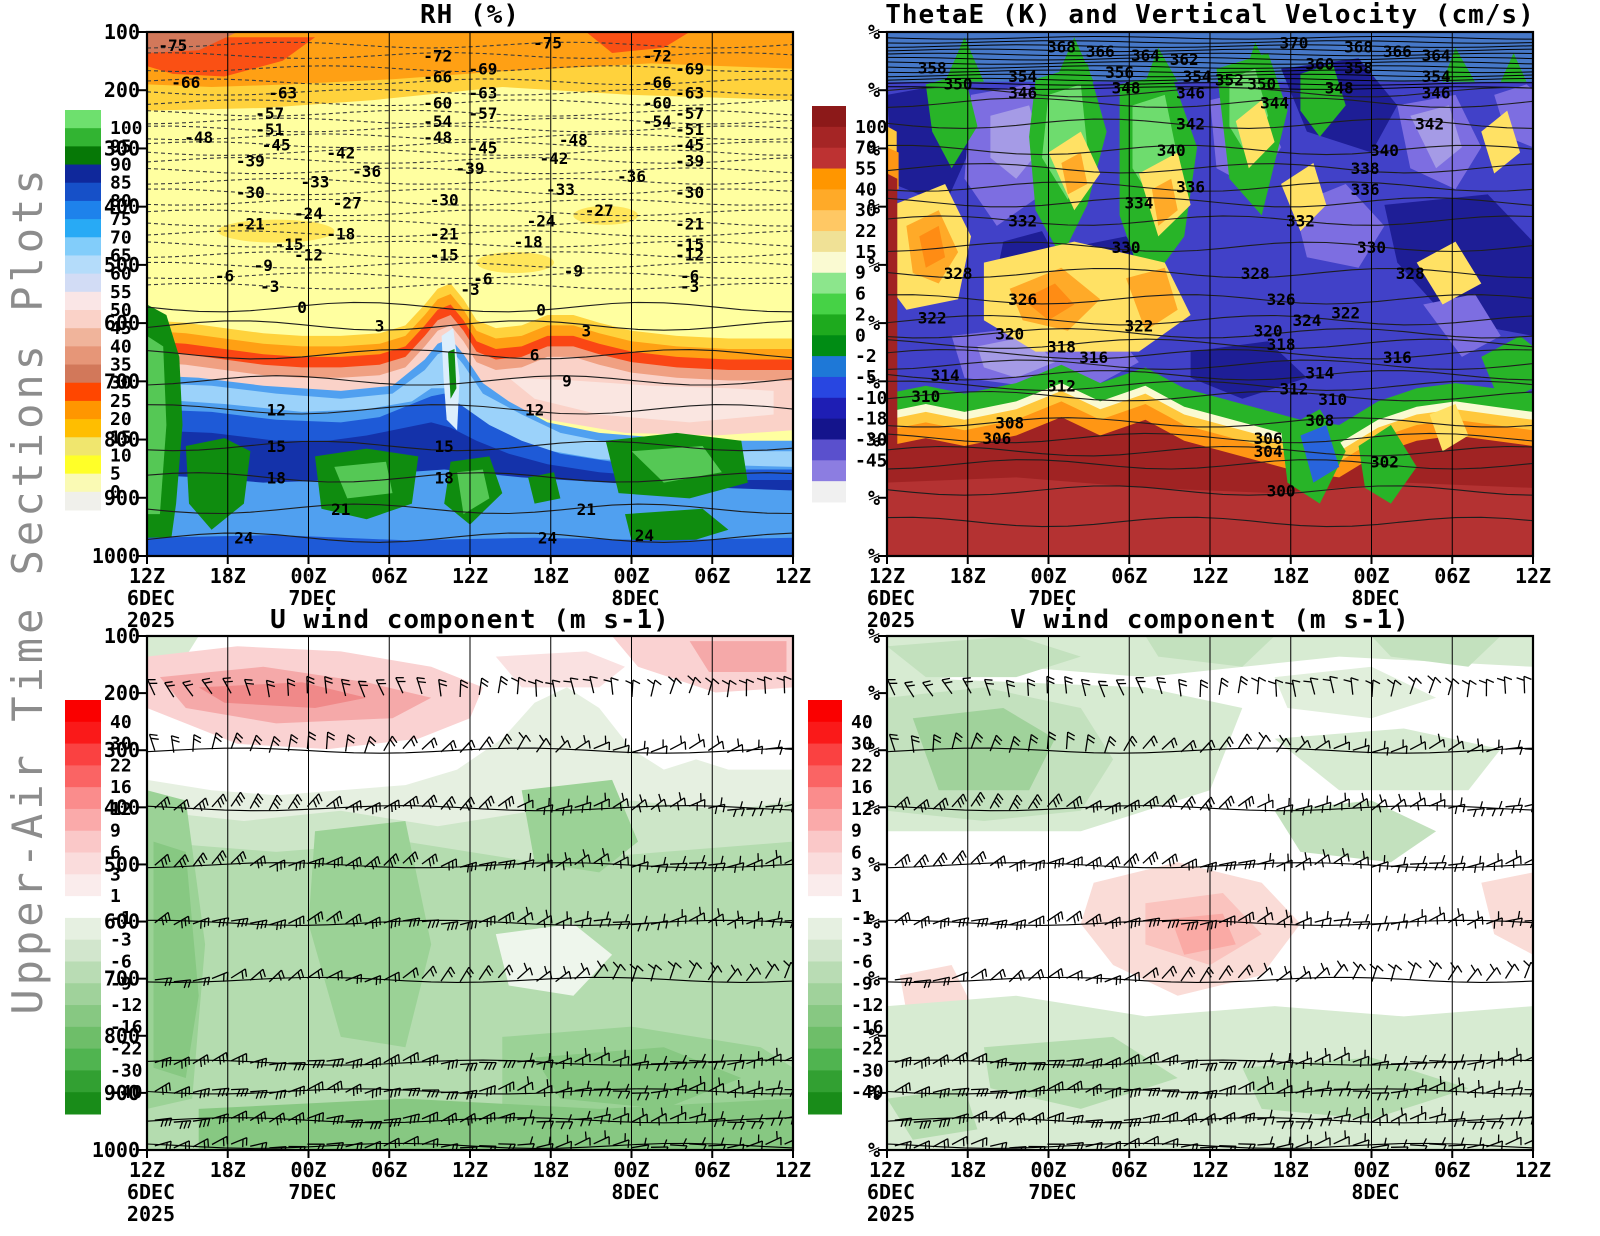 This screenshot has height=1236, width=1600. What do you see at coordinates (269, 129) in the screenshot?
I see `contour-label: -51` at bounding box center [269, 129].